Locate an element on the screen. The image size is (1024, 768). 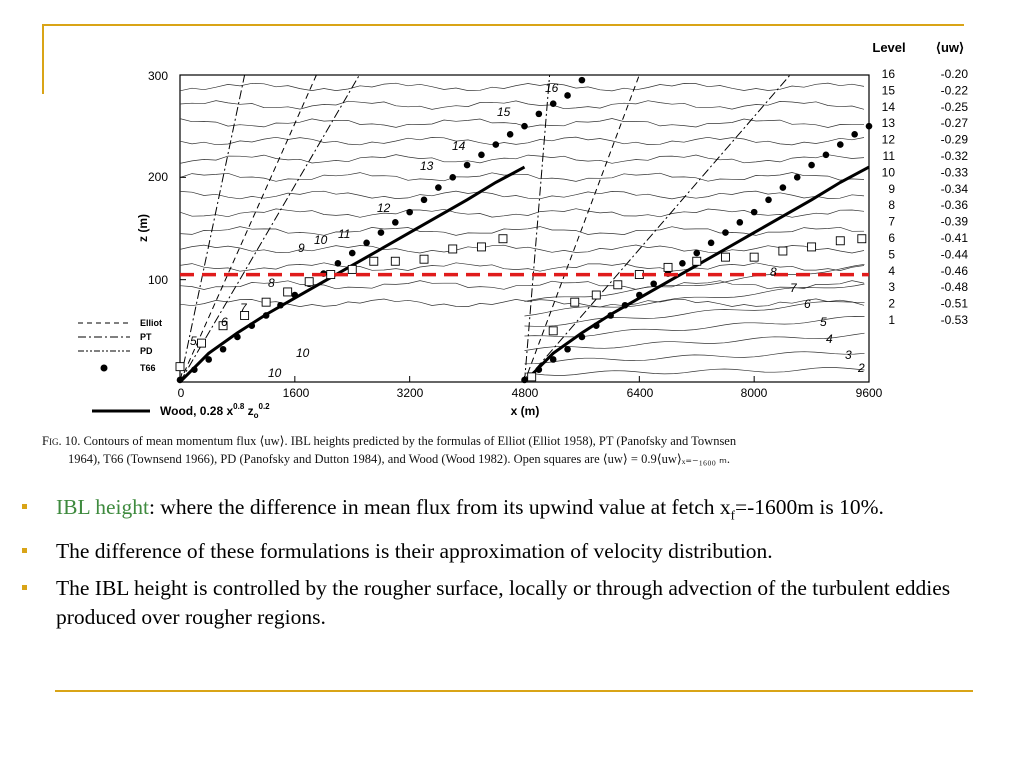
level-value: -0.29 is located at coordinates (955, 140).